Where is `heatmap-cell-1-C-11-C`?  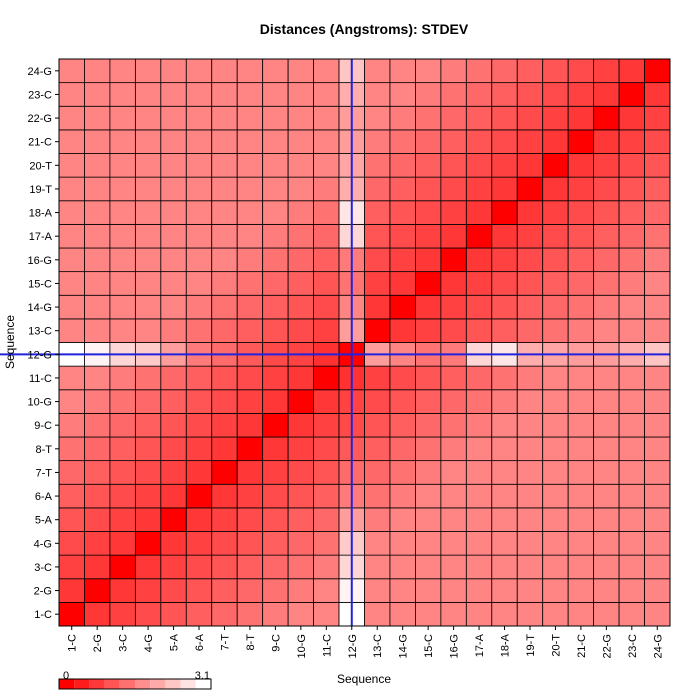
heatmap-cell-1-C-11-C is located at coordinates (71, 378).